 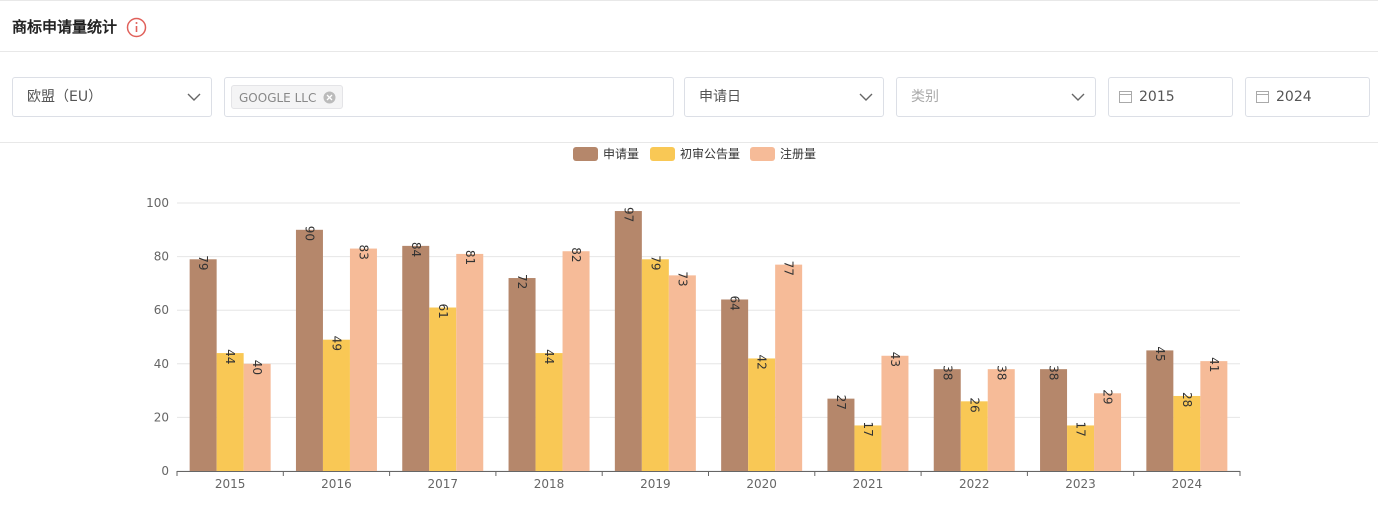 What do you see at coordinates (443, 311) in the screenshot?
I see `value-label: 61` at bounding box center [443, 311].